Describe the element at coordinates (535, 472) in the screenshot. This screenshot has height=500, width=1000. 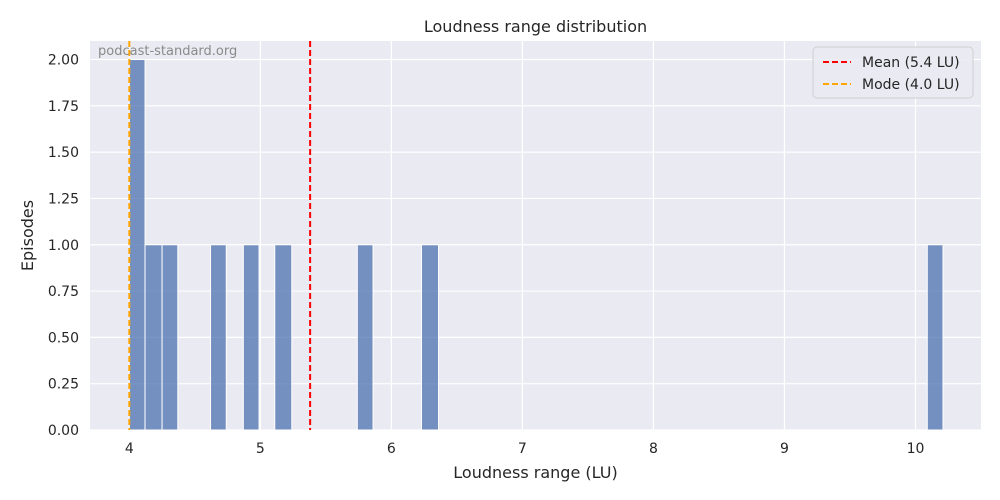
I see `x-axis-label: Loudness range (LU)` at that location.